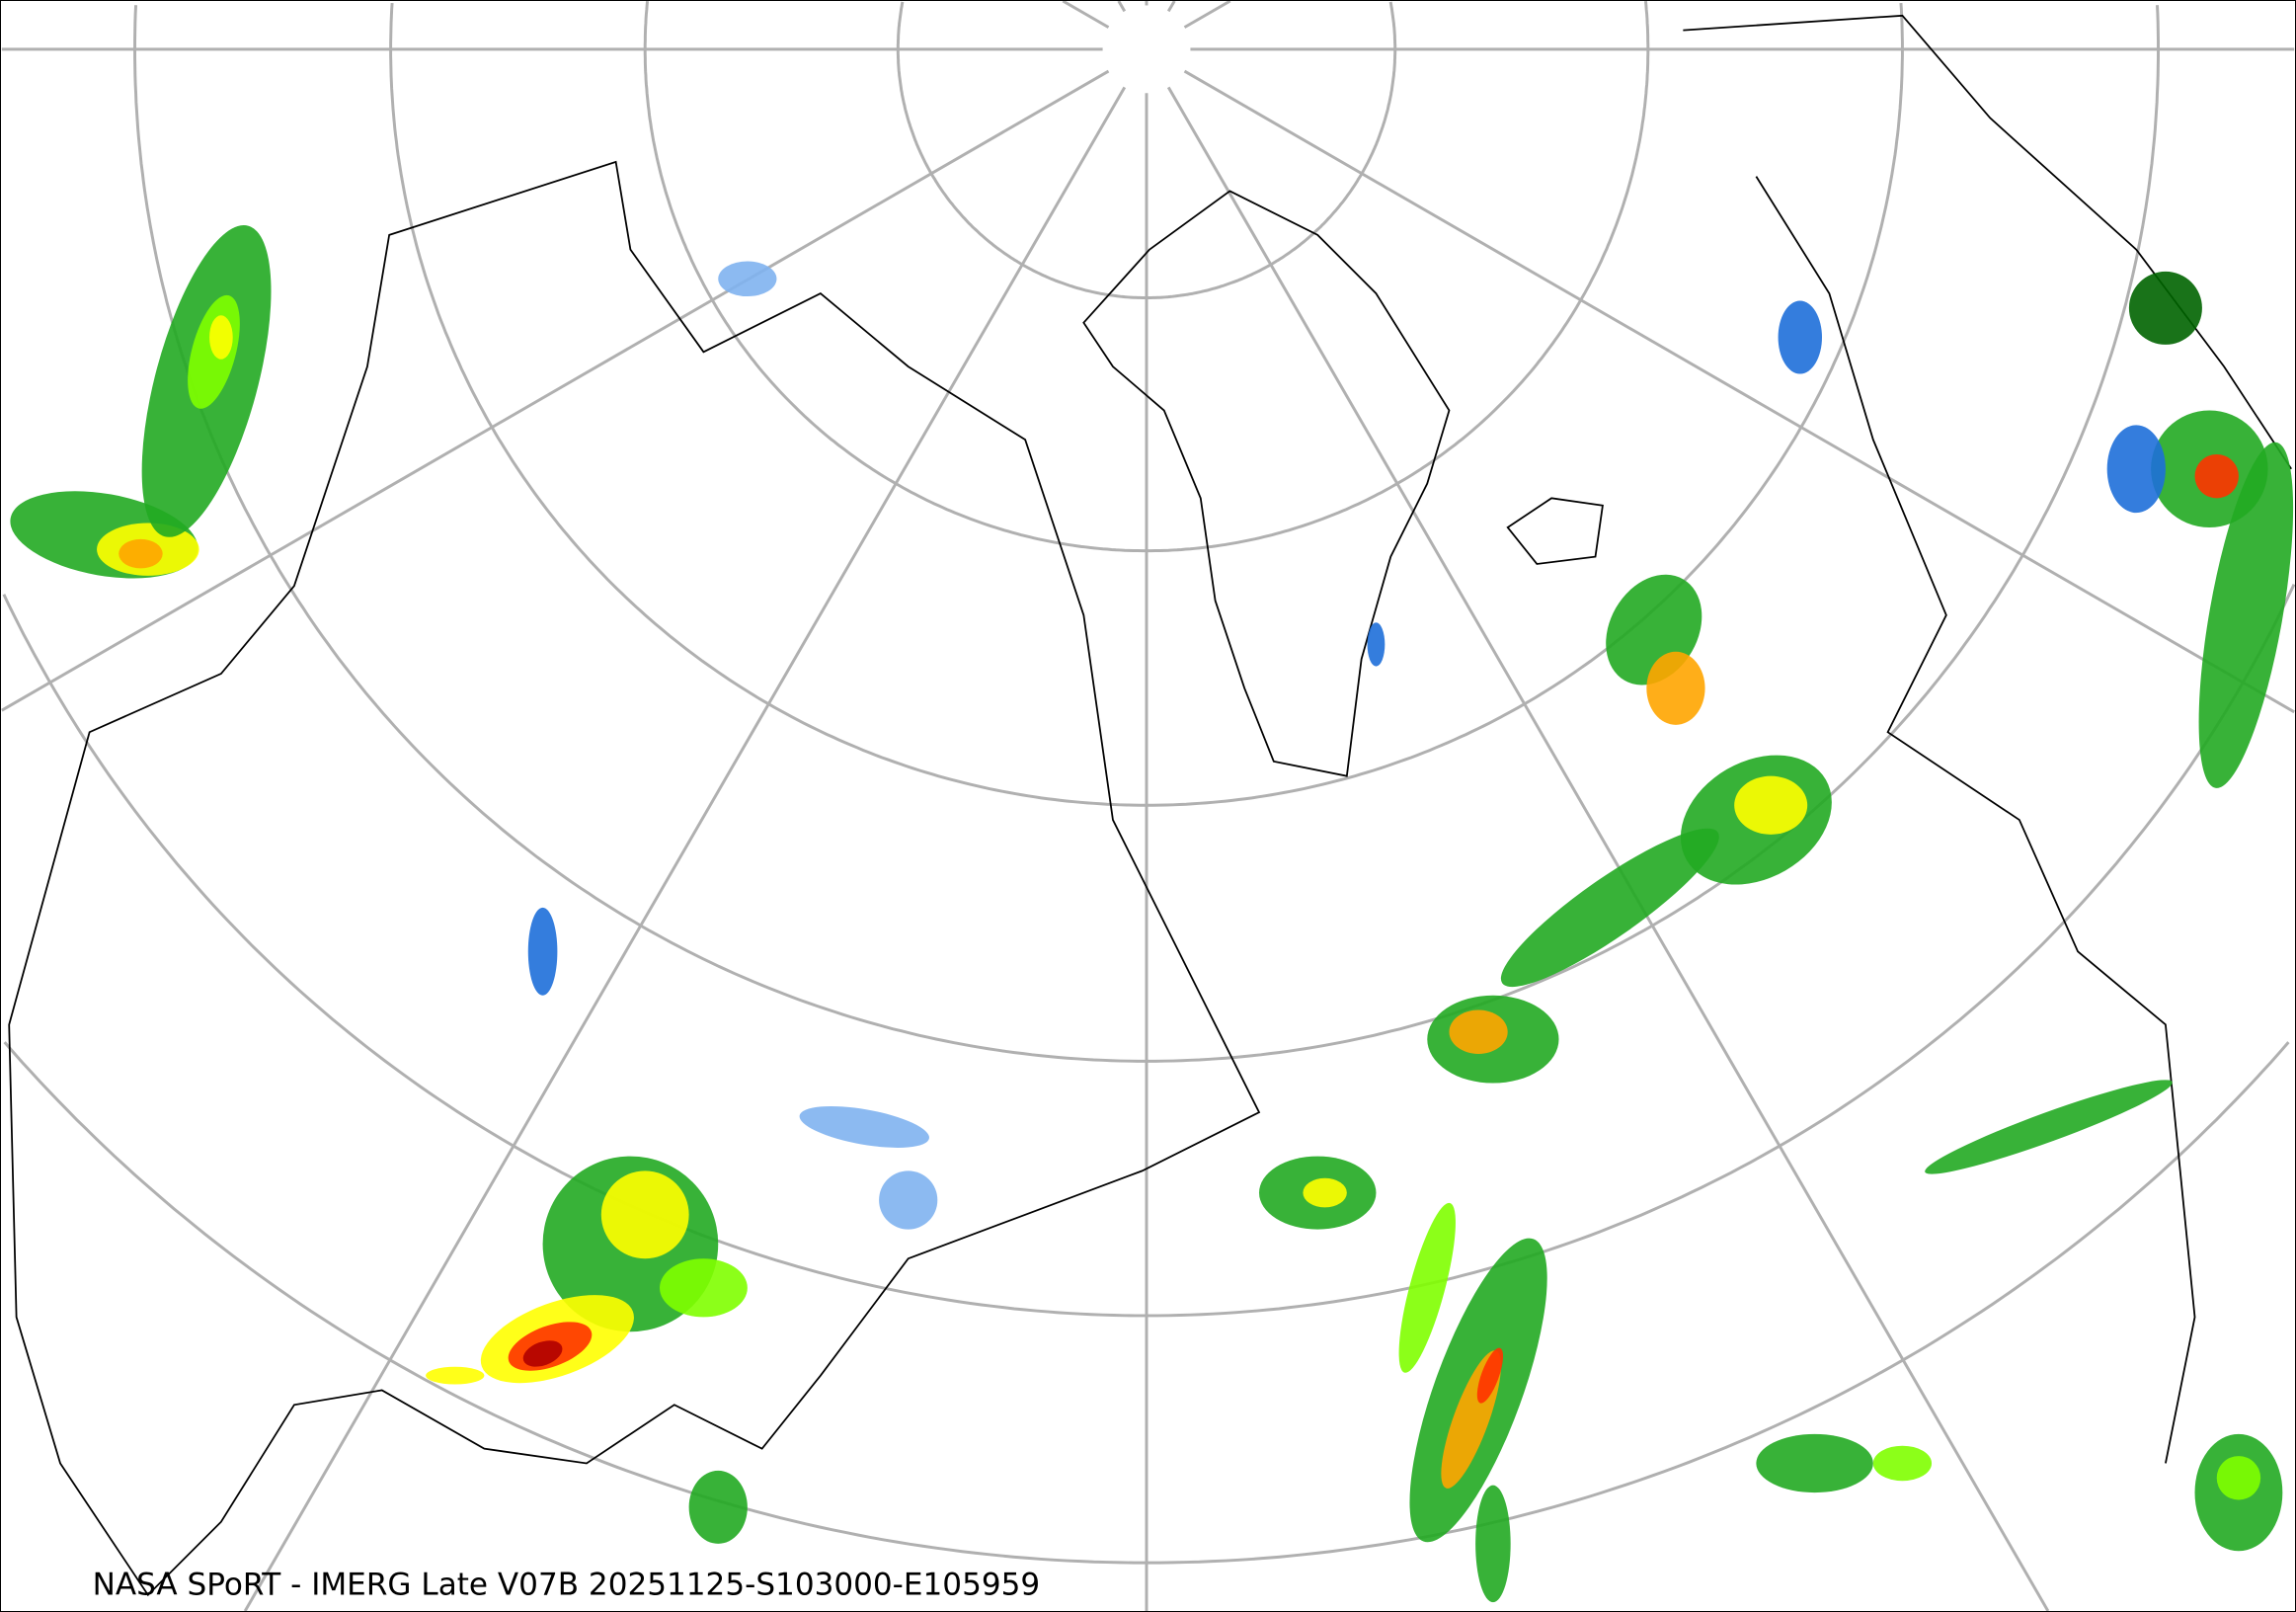 The height and width of the screenshot is (1612, 2296). What do you see at coordinates (1267, 483) in the screenshot?
I see `greenland-outline` at bounding box center [1267, 483].